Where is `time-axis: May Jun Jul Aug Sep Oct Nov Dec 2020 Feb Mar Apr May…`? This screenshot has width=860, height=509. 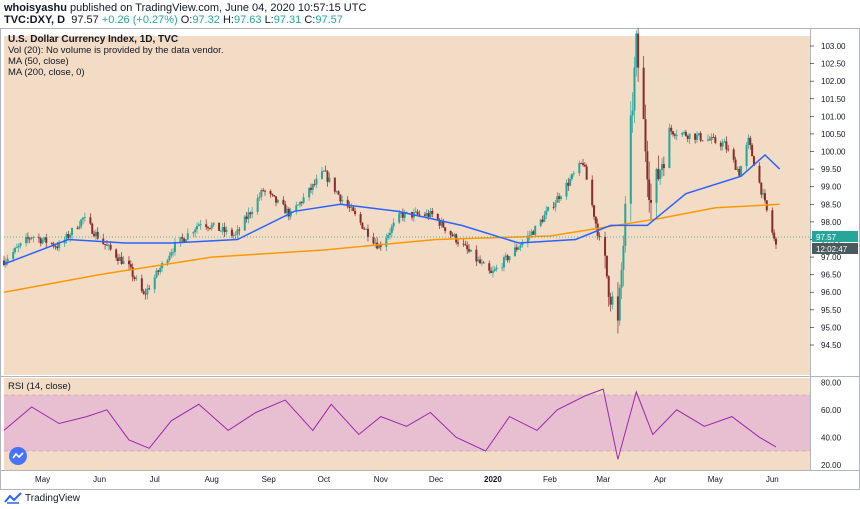
time-axis: May Jun Jul Aug Sep Oct Nov Dec 2020 Feb Mar Apr May… is located at coordinates (407, 479).